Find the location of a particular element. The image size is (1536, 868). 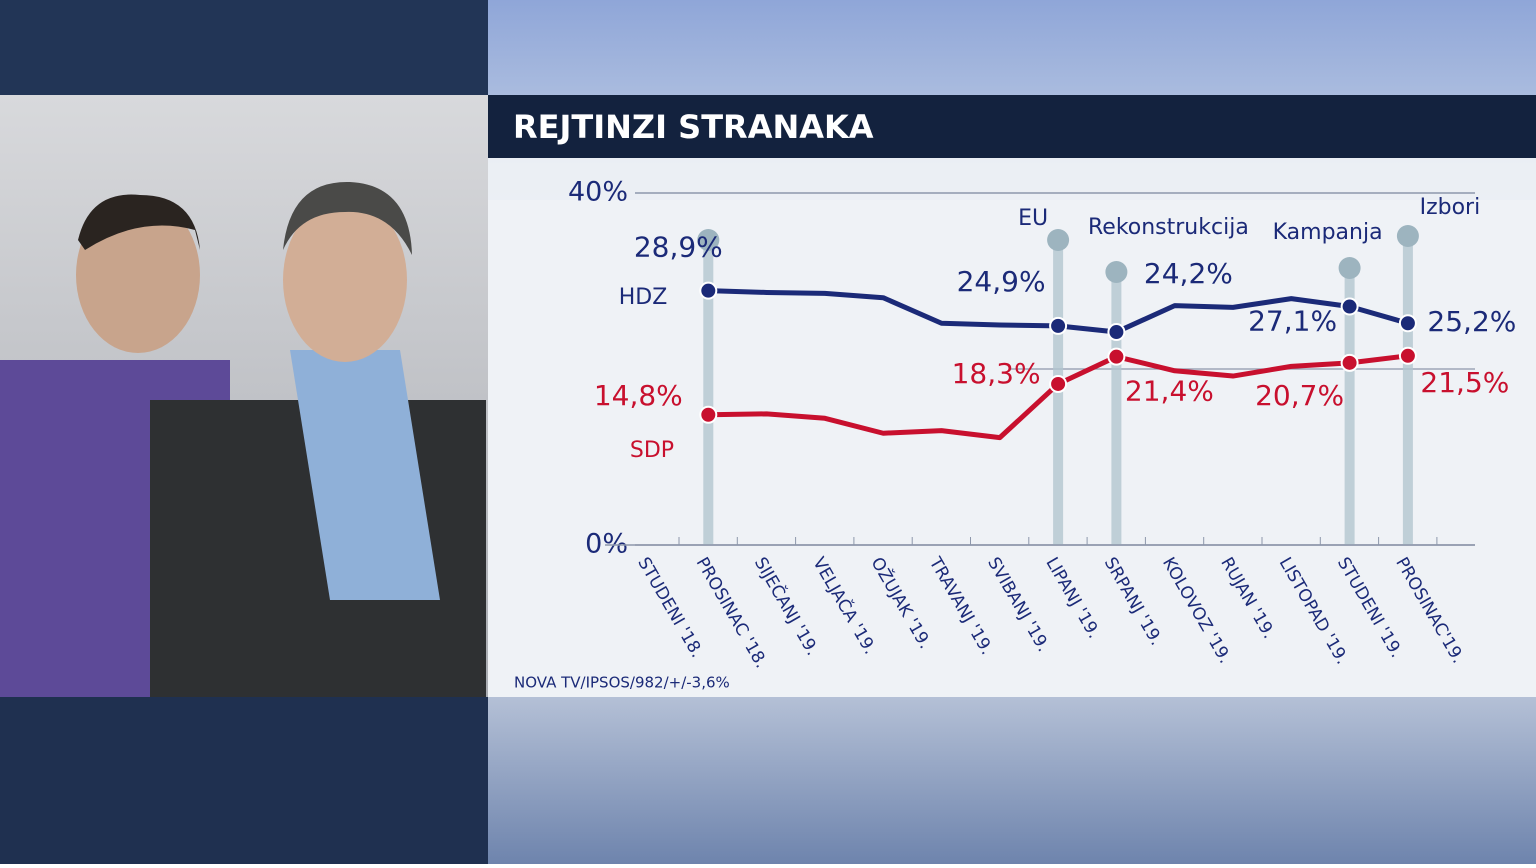

value-label: 24,9% is located at coordinates (1001, 281).